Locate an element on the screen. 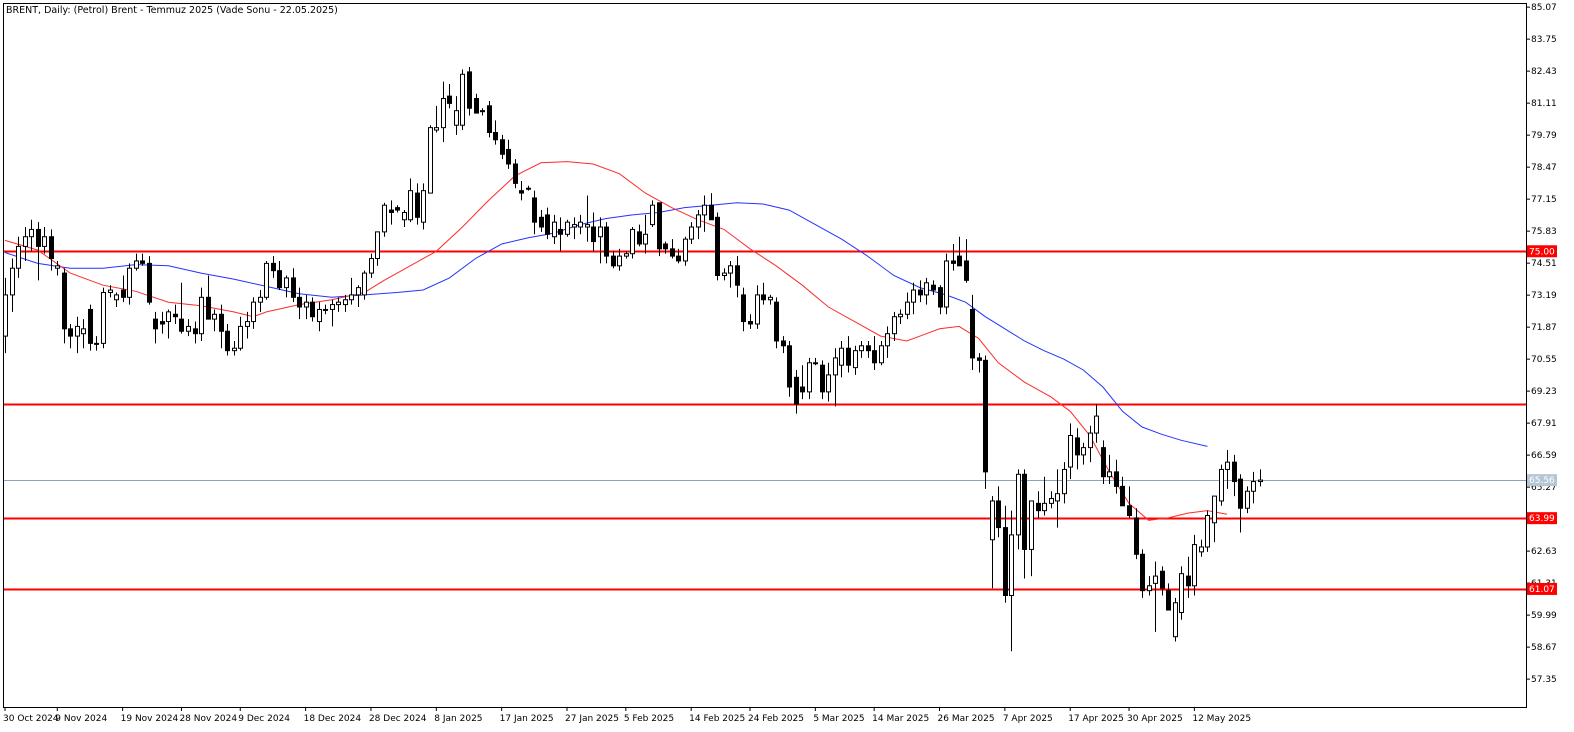 The image size is (1574, 732). x-tick-label: 27 Jan 2025 is located at coordinates (592, 719).